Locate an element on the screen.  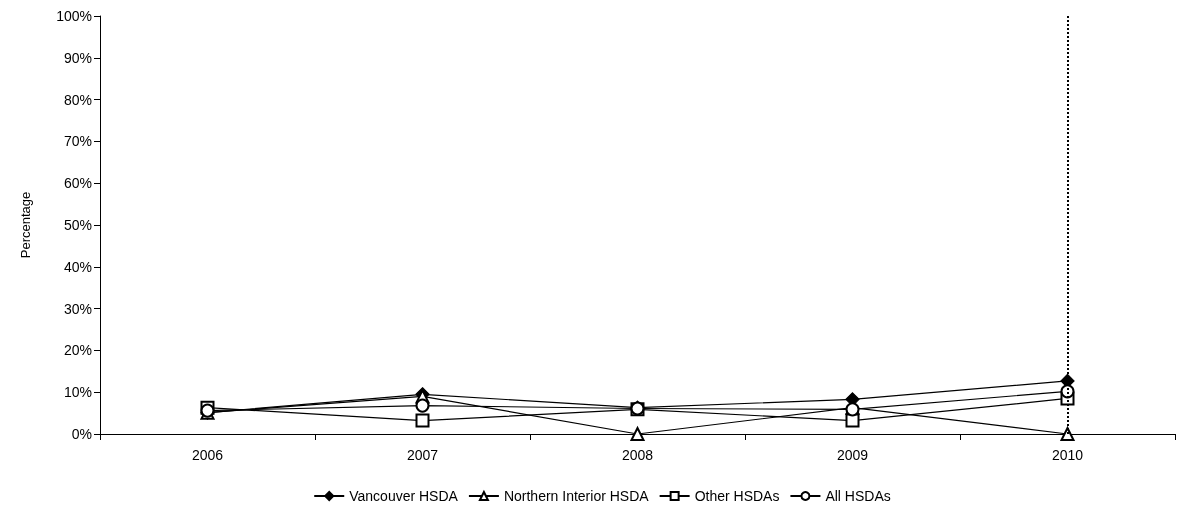
legend-label: Other HSDAs is located at coordinates (737, 496).